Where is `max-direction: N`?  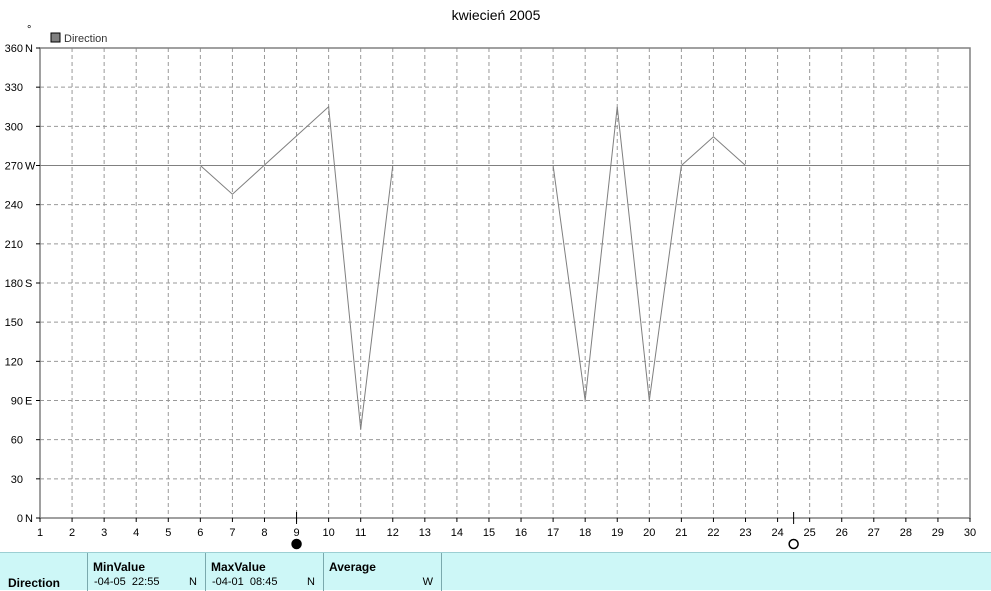 max-direction: N is located at coordinates (311, 582).